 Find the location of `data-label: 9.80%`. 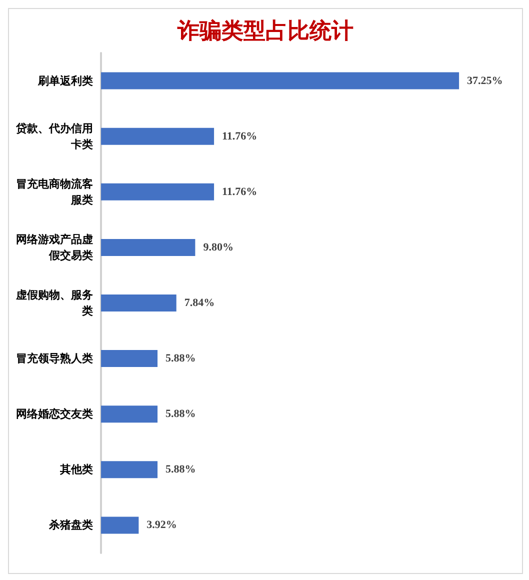

data-label: 9.80% is located at coordinates (218, 247).